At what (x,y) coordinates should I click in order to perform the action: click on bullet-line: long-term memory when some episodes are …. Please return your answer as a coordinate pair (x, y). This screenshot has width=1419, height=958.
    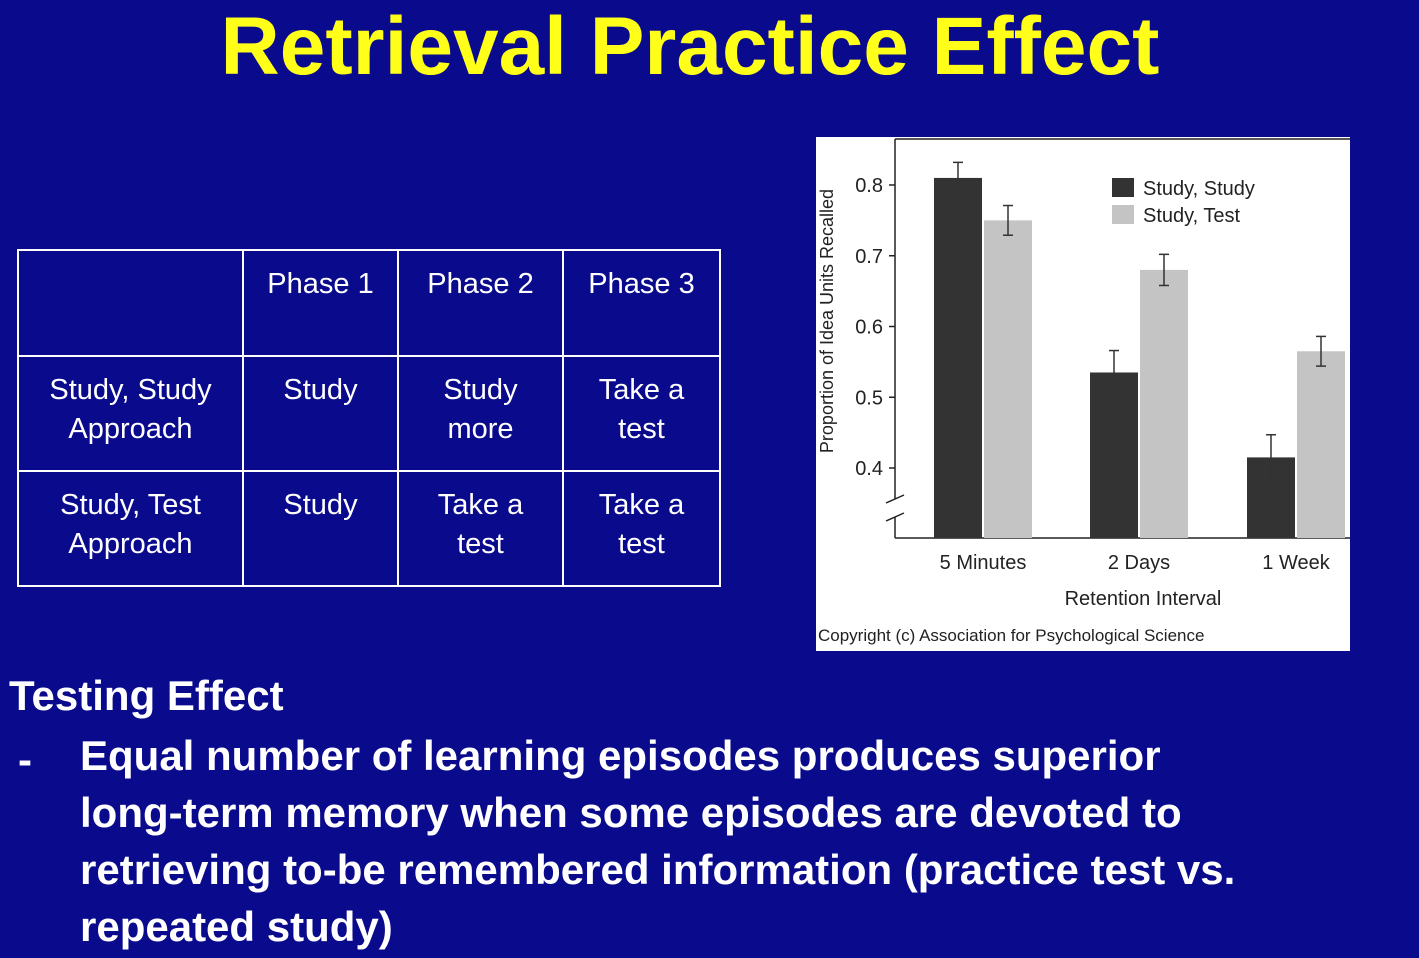
    Looking at the image, I should click on (631, 812).